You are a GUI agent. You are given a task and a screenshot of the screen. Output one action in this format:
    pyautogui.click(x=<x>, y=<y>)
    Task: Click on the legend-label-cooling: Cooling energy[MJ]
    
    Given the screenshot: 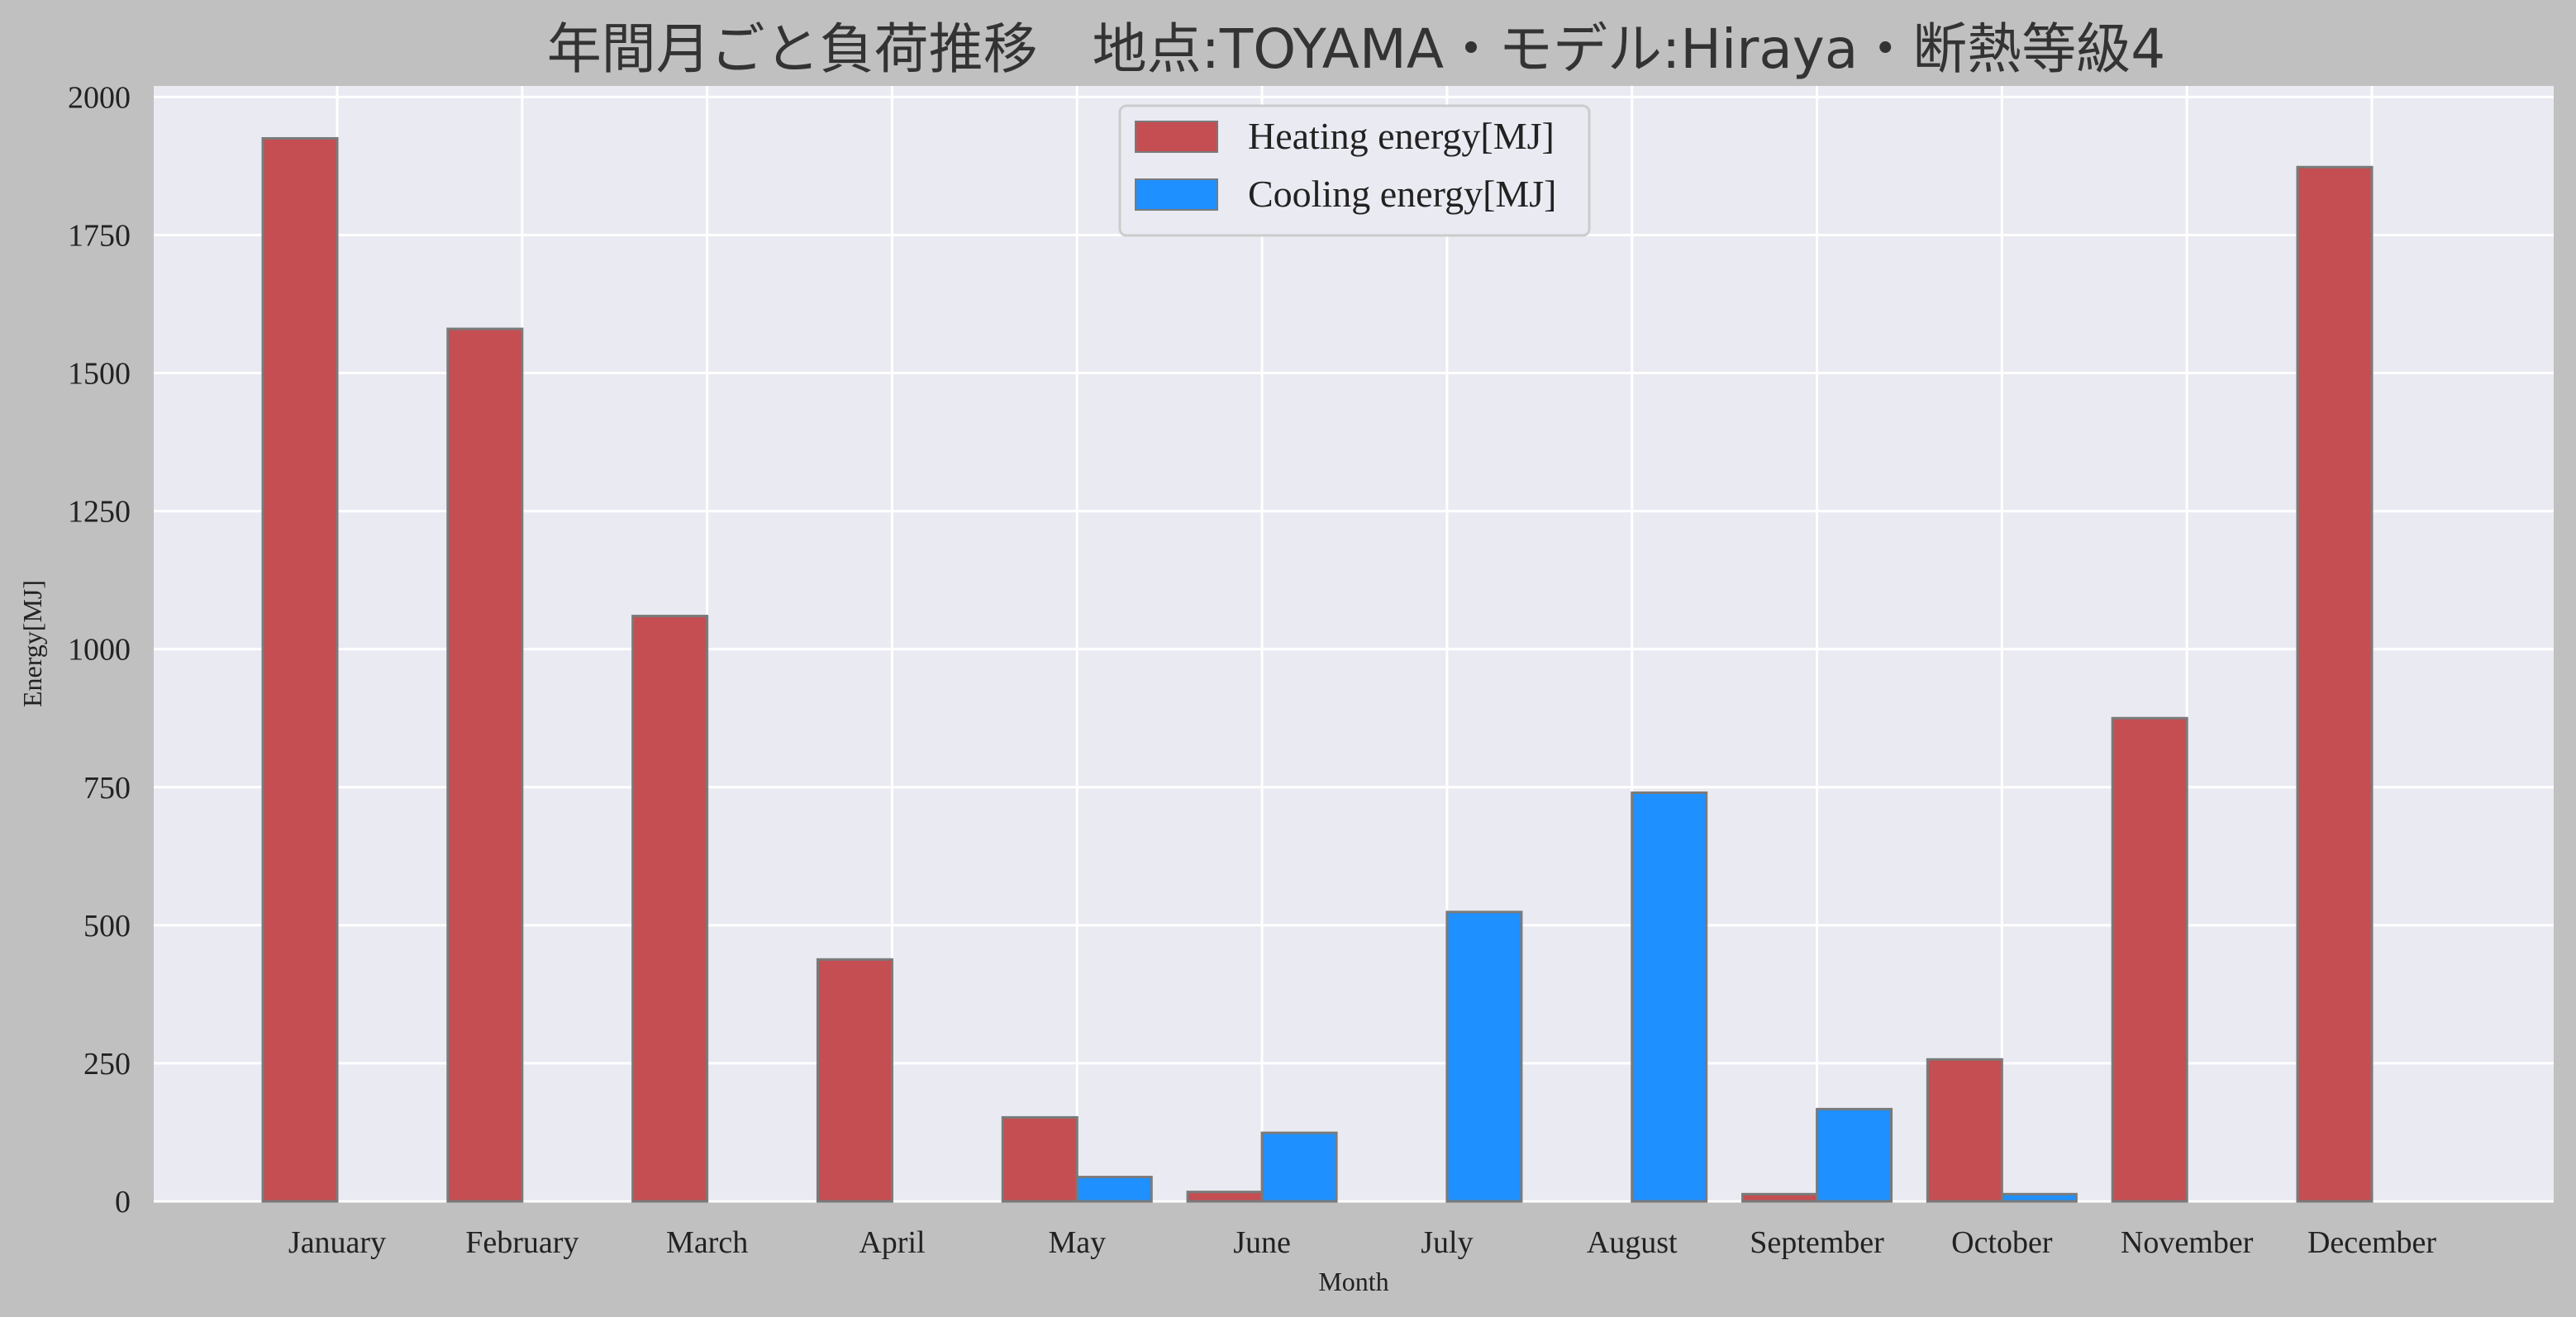 What is the action you would take?
    pyautogui.click(x=1402, y=194)
    